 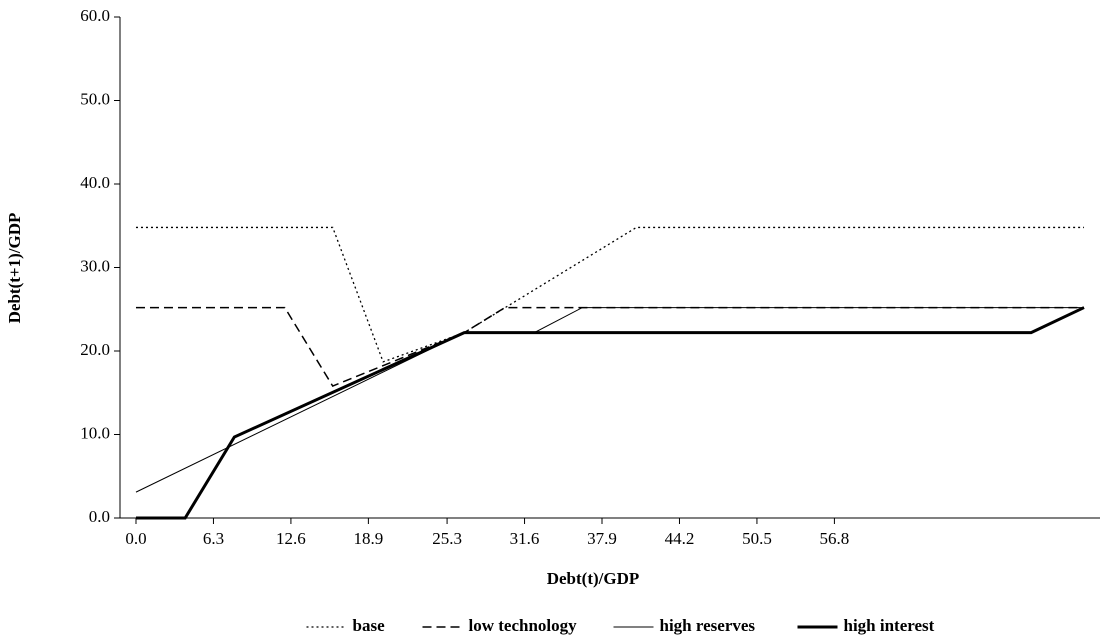 What do you see at coordinates (95, 349) in the screenshot?
I see `y-tick-label: 20.0` at bounding box center [95, 349].